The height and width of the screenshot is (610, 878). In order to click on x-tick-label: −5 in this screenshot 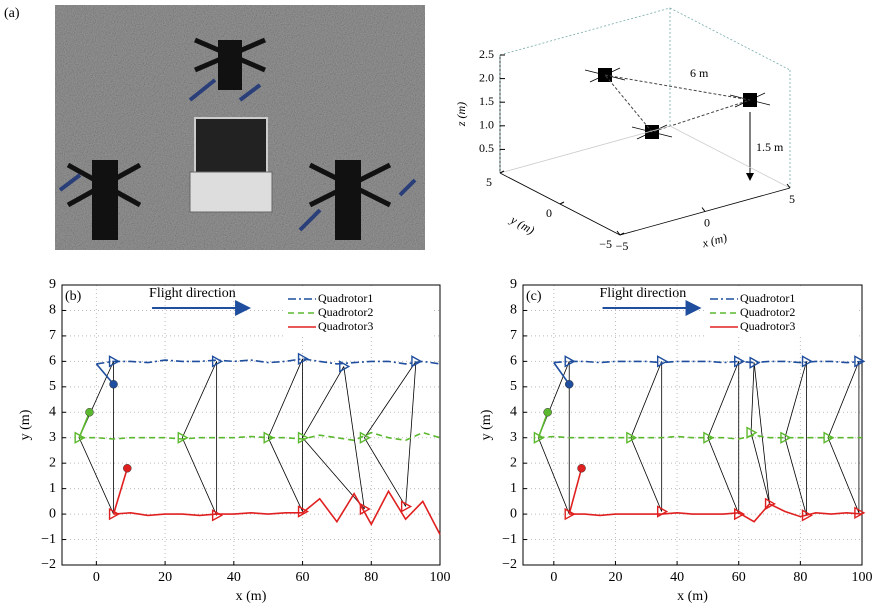, I will do `click(622, 246)`.